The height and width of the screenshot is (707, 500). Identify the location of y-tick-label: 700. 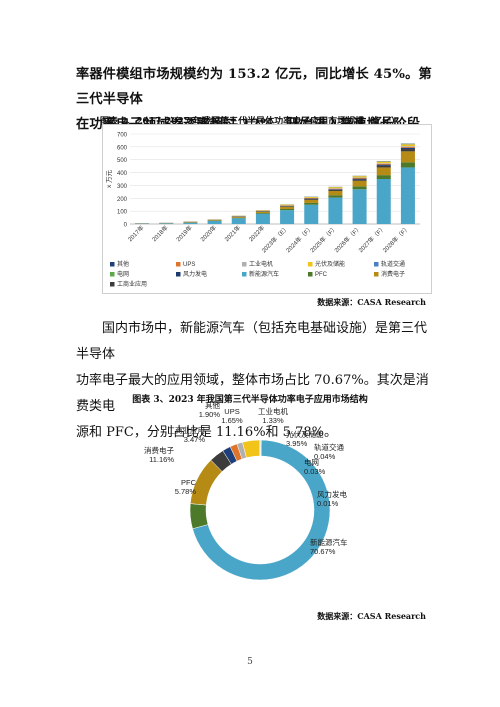
(122, 136).